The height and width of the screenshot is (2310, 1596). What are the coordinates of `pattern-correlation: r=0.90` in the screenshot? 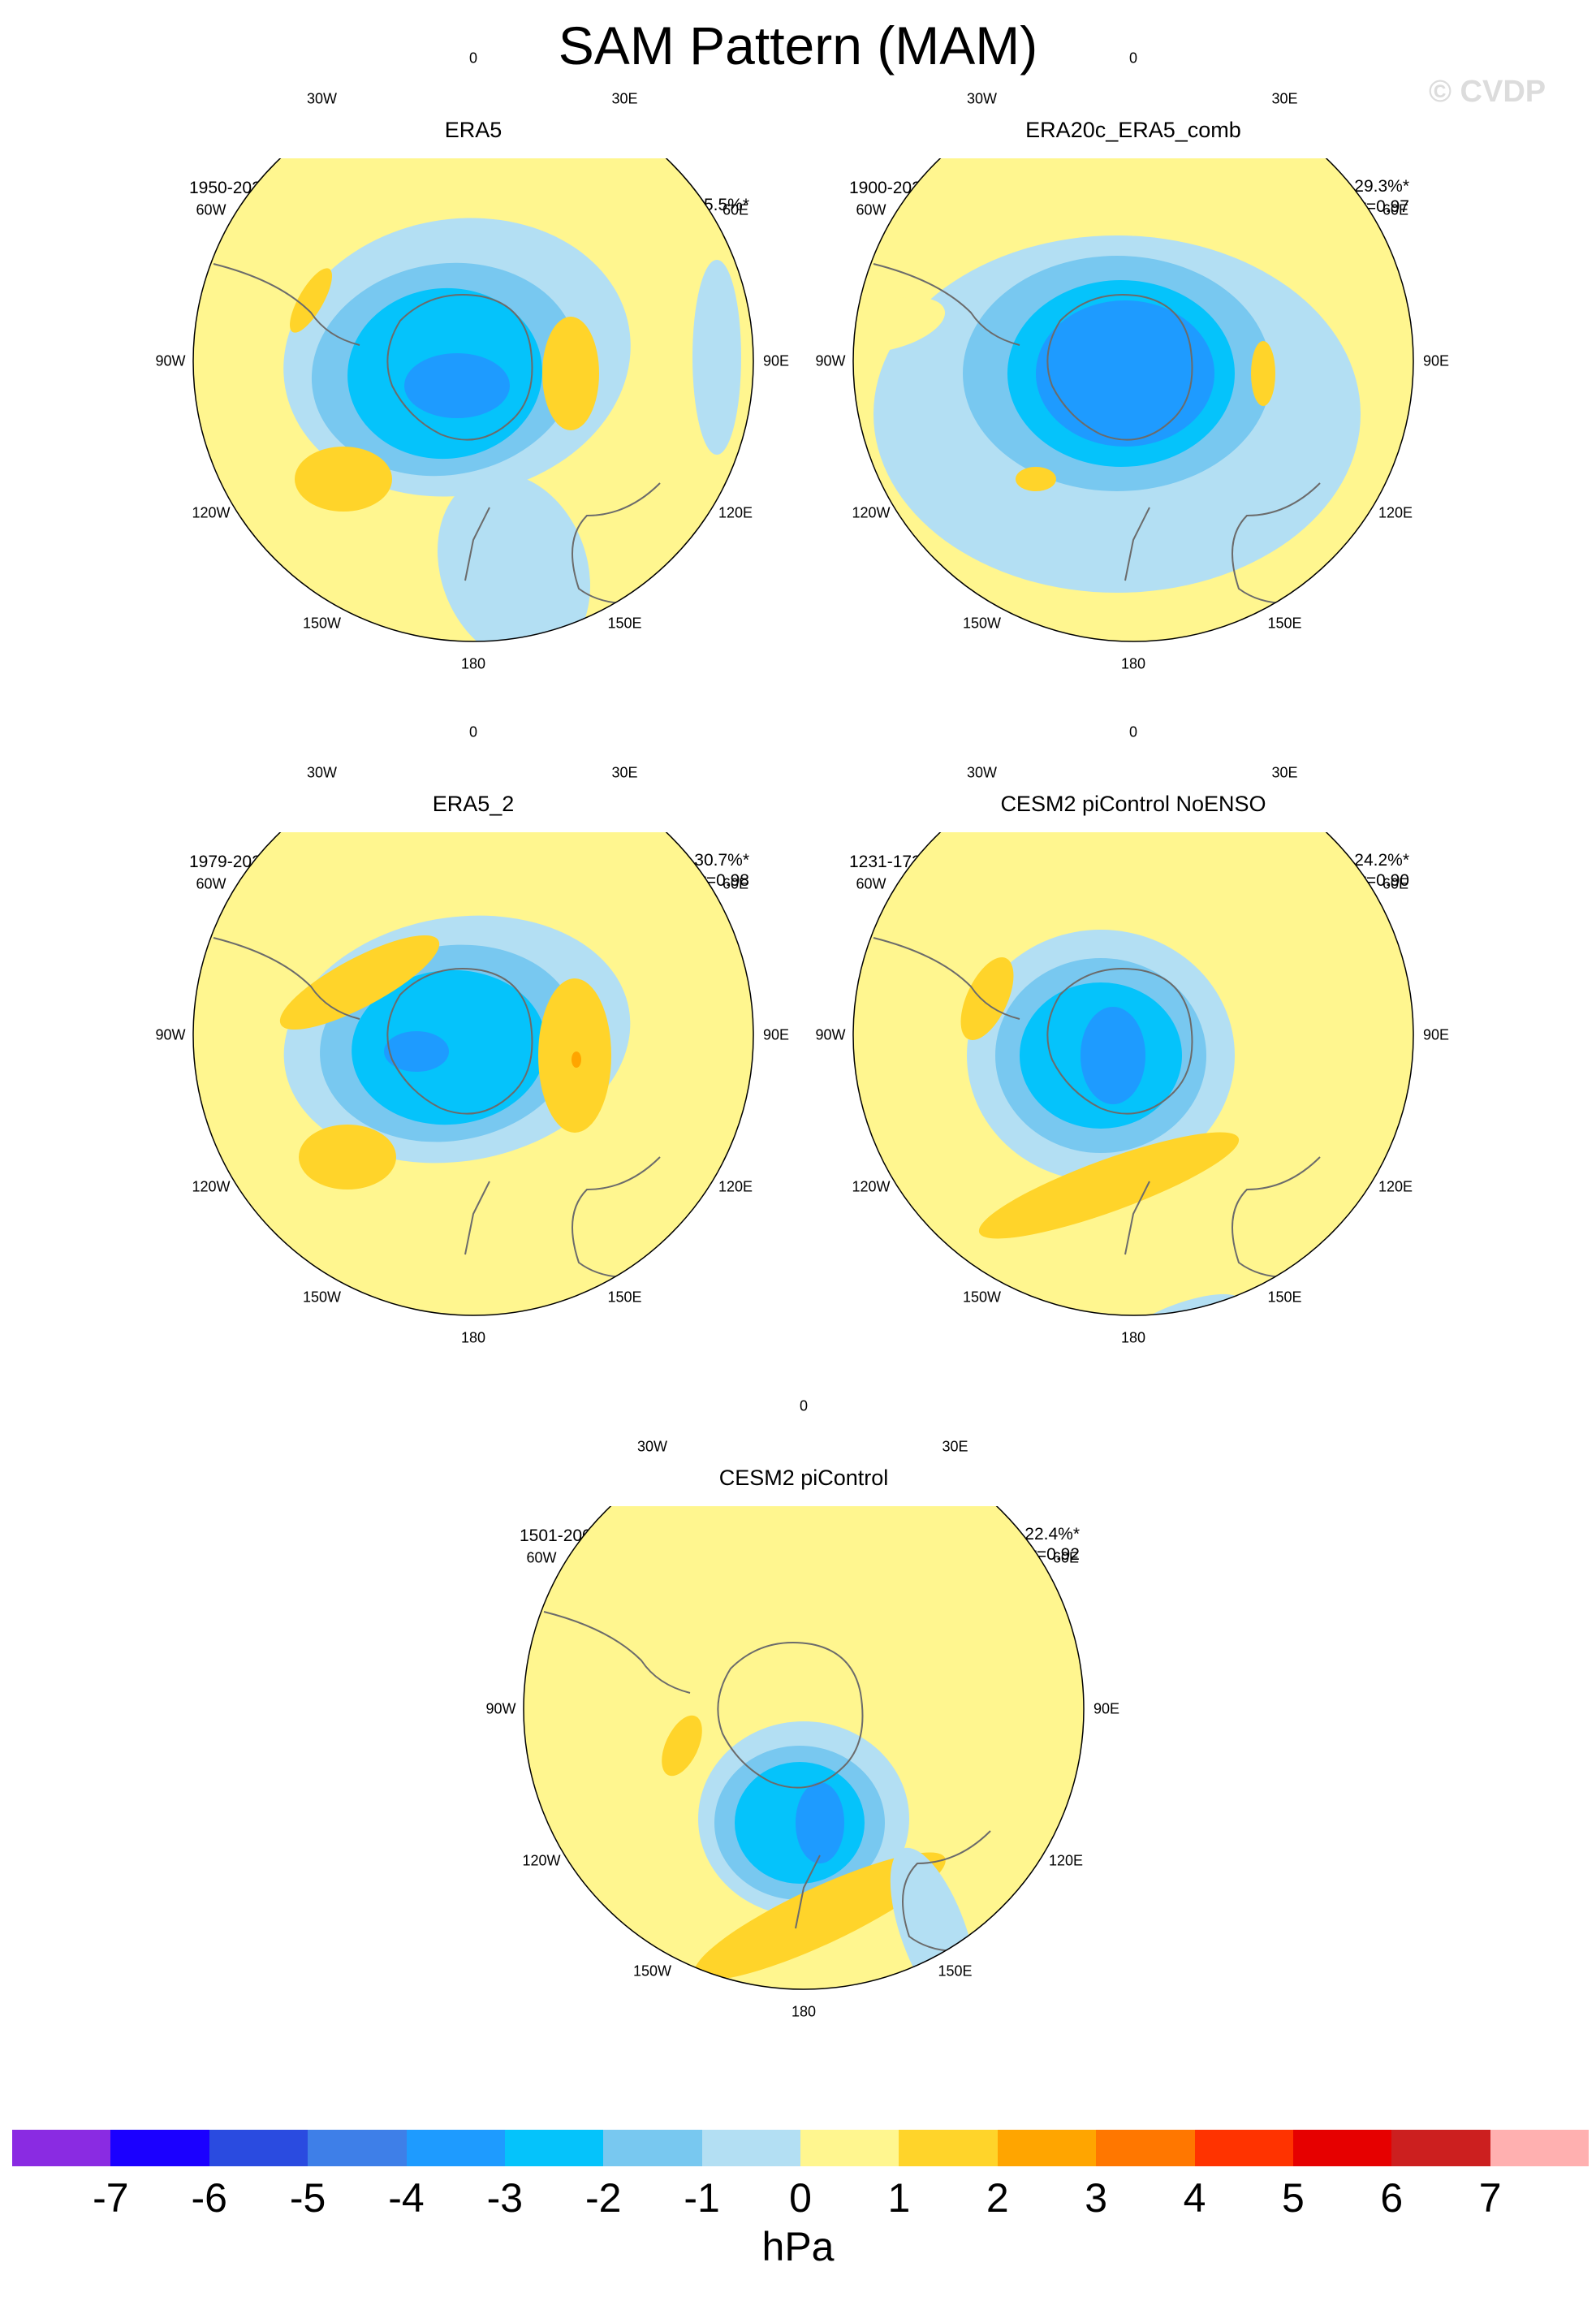 It's located at (1384, 880).